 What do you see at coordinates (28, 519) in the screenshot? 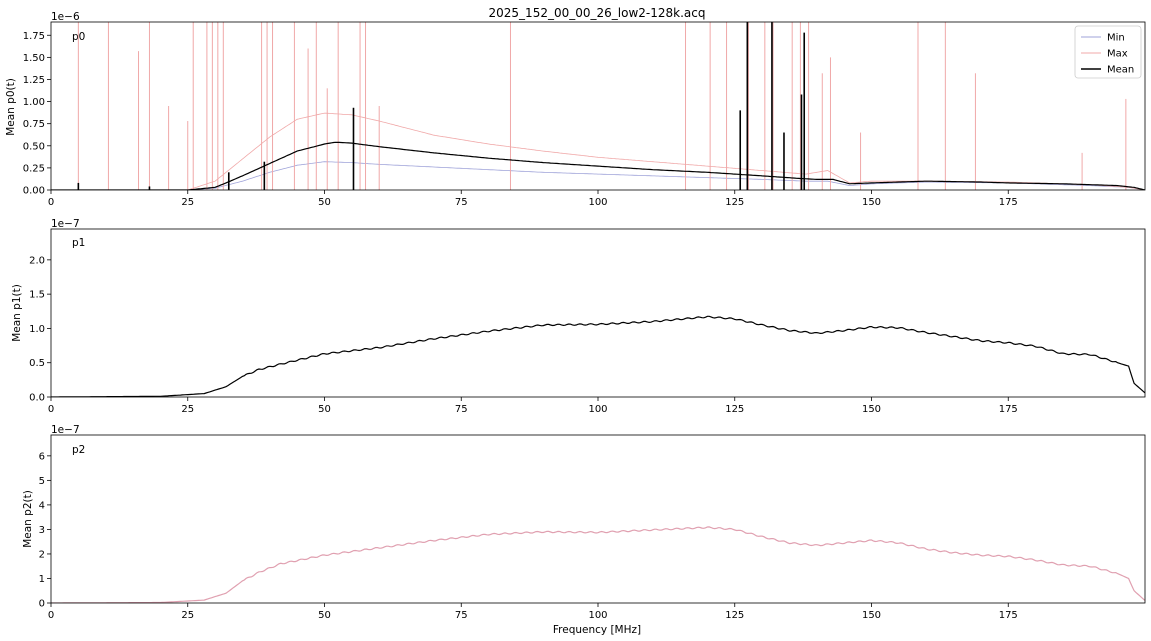
I see `panel-p2-ylabel: Mean p2(t)` at bounding box center [28, 519].